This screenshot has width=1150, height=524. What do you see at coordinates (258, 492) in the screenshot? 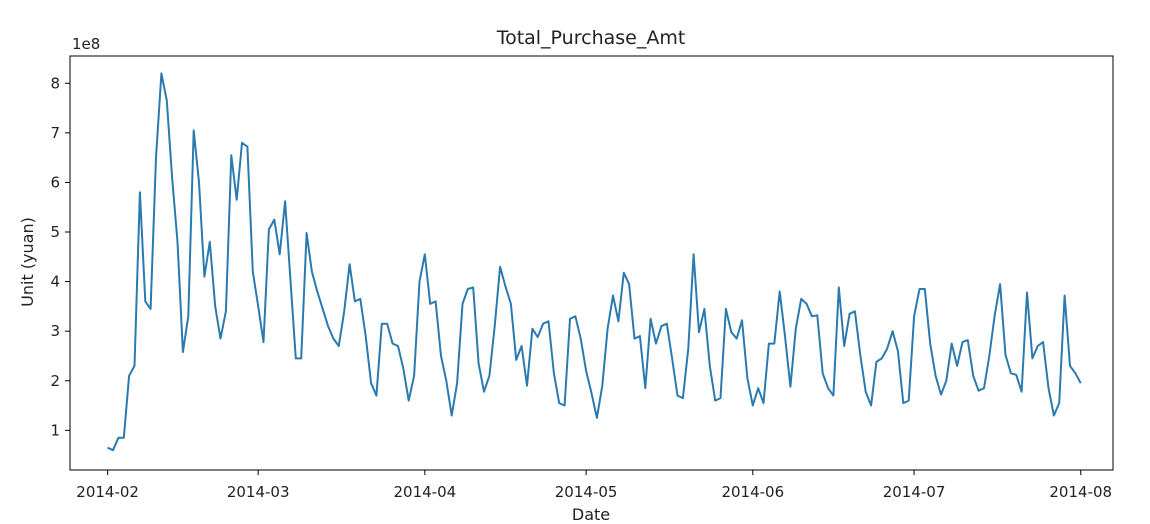
I see `x-tick-label: 2014-03` at bounding box center [258, 492].